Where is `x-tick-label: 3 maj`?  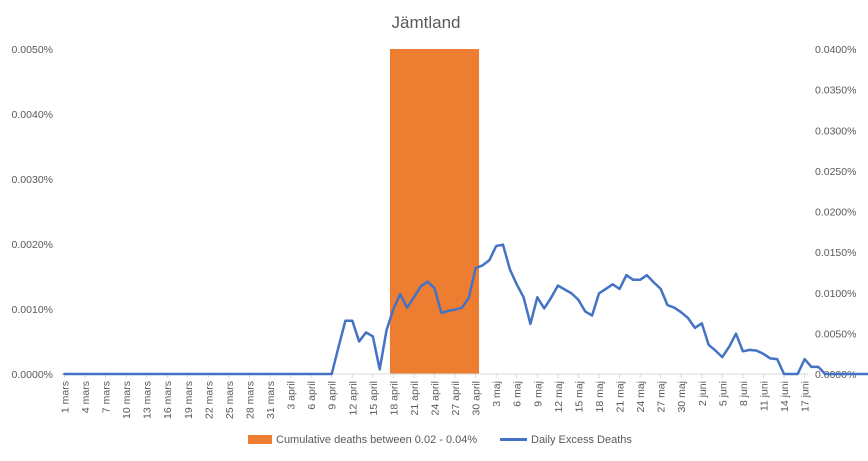 x-tick-label: 3 maj is located at coordinates (497, 394).